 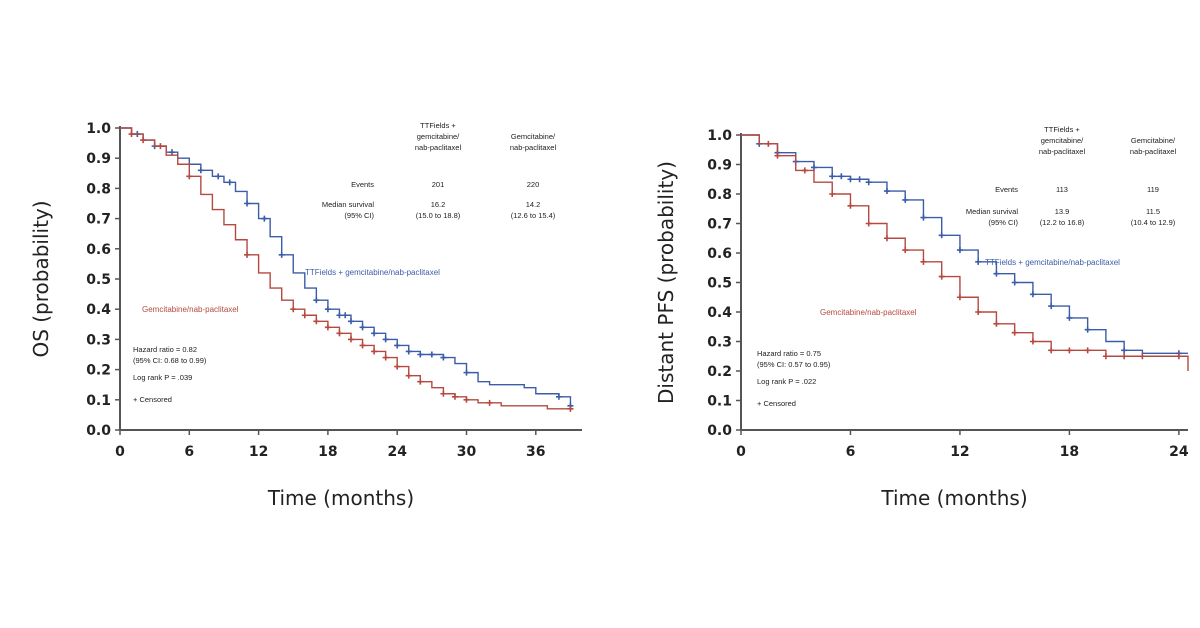 What do you see at coordinates (786, 381) in the screenshot?
I see `log-rank-p: Log rank P = .022` at bounding box center [786, 381].